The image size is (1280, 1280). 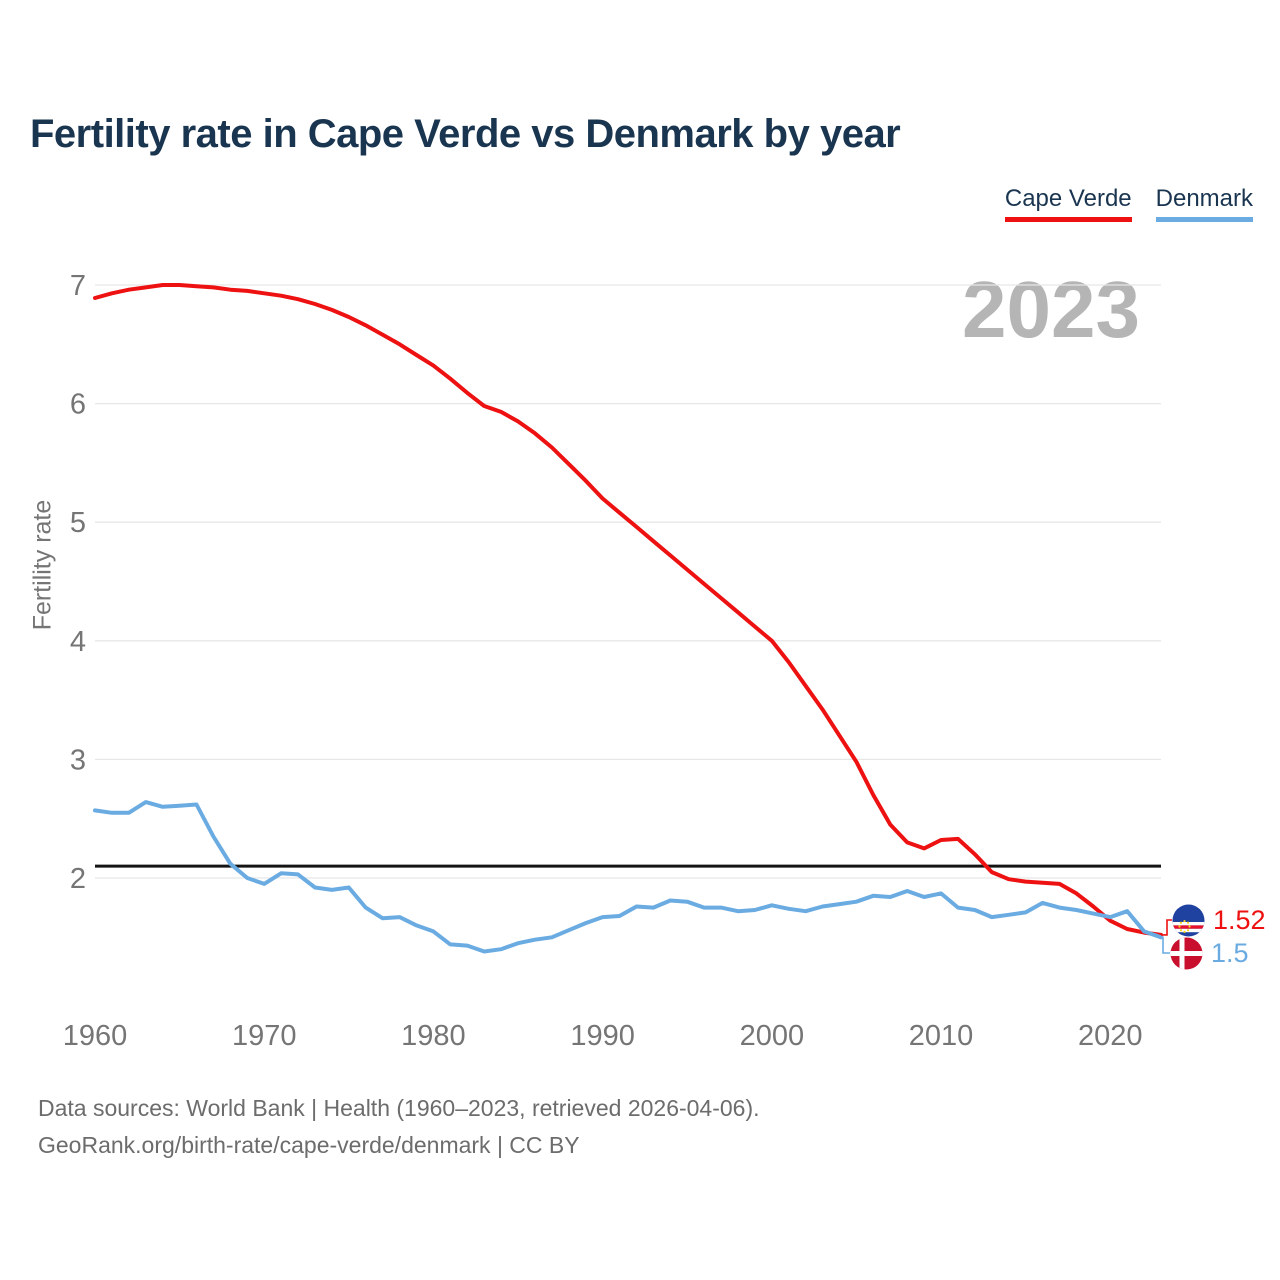 I want to click on end-label-denmark: 1.5, so click(x=1209, y=953).